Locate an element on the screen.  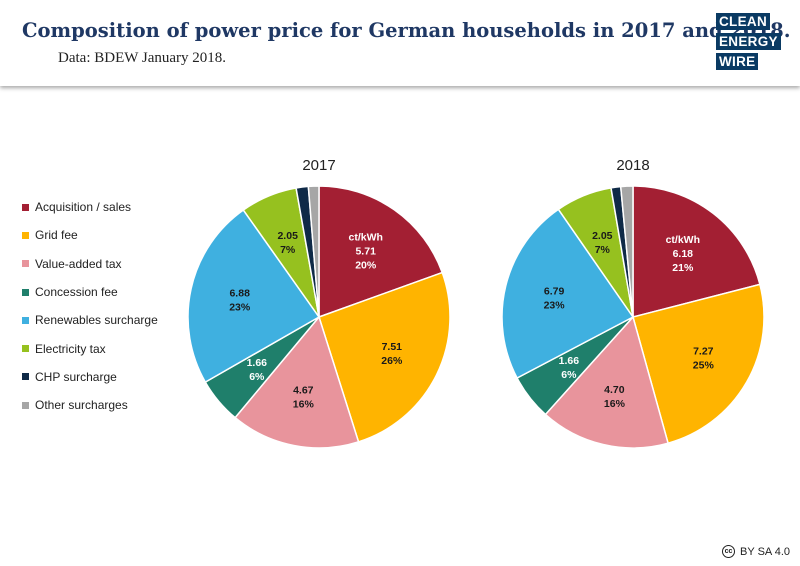
legend-item: CHP surcharge is located at coordinates (109, 377).